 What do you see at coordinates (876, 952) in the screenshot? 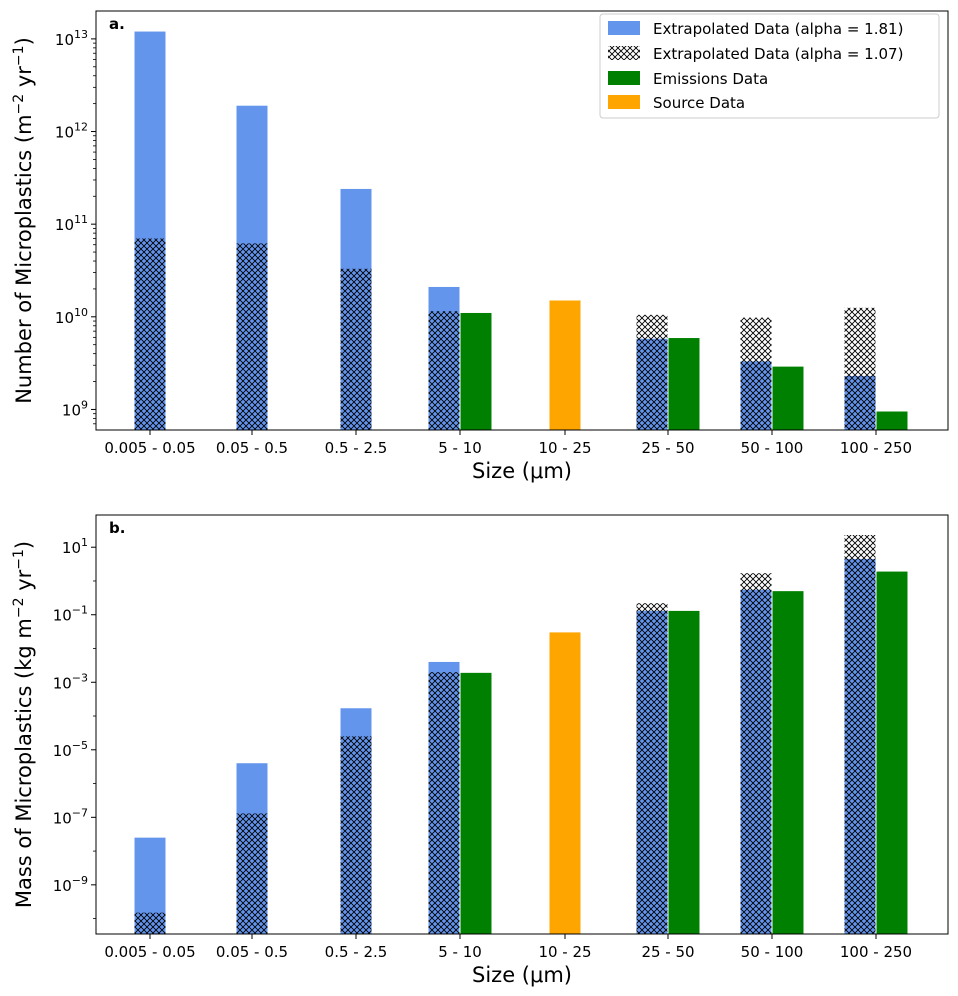
I see `panel-b-x-tick-label-7: 100 - 250` at bounding box center [876, 952].